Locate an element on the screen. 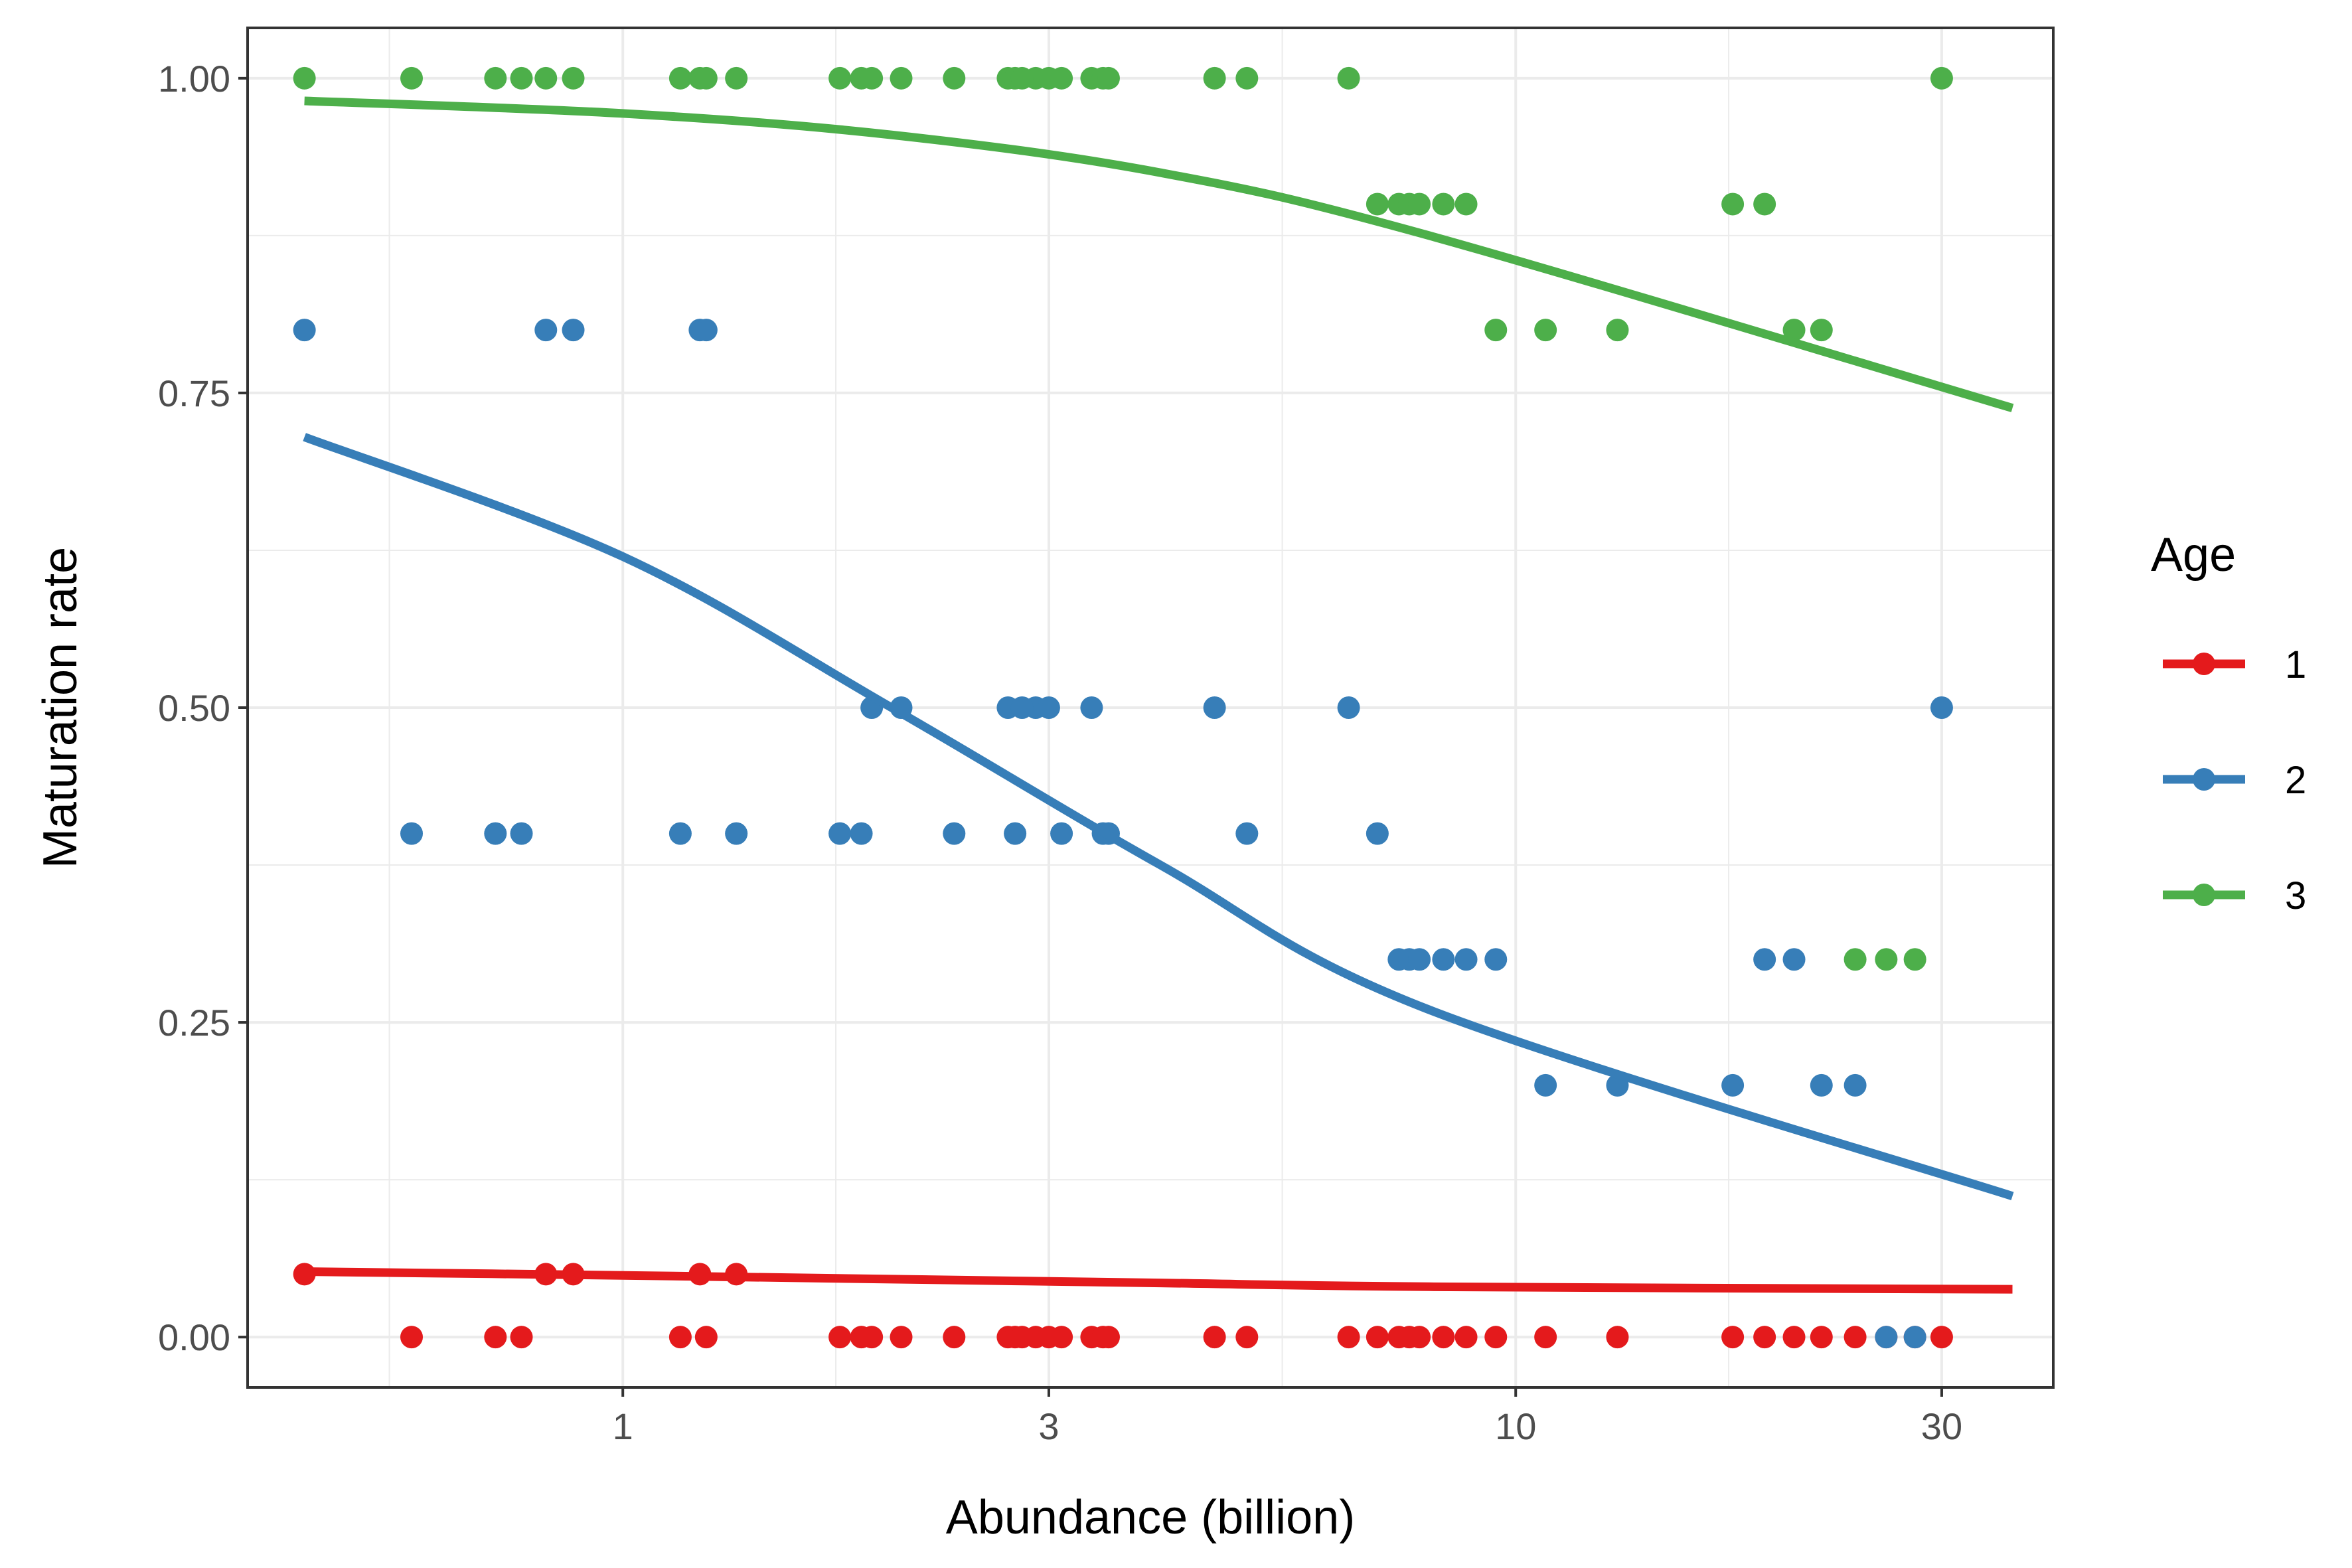  legend-title: Age is located at coordinates (2194, 555).